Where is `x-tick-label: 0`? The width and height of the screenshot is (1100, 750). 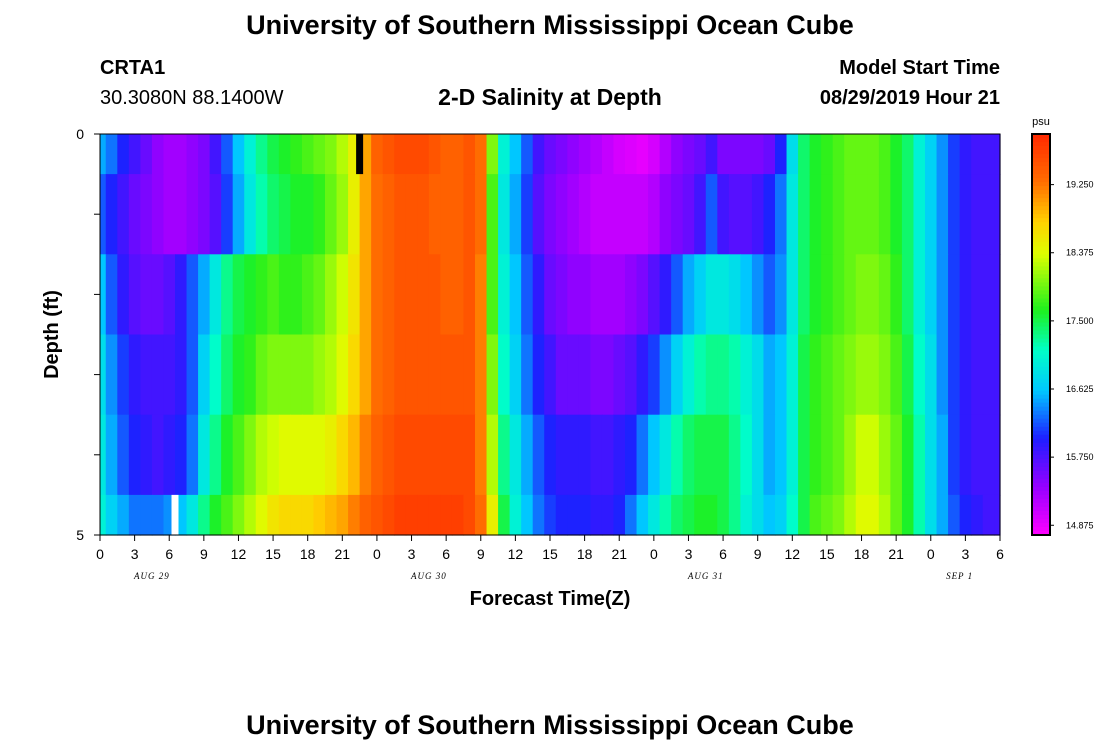
x-tick-label: 0 is located at coordinates (100, 554).